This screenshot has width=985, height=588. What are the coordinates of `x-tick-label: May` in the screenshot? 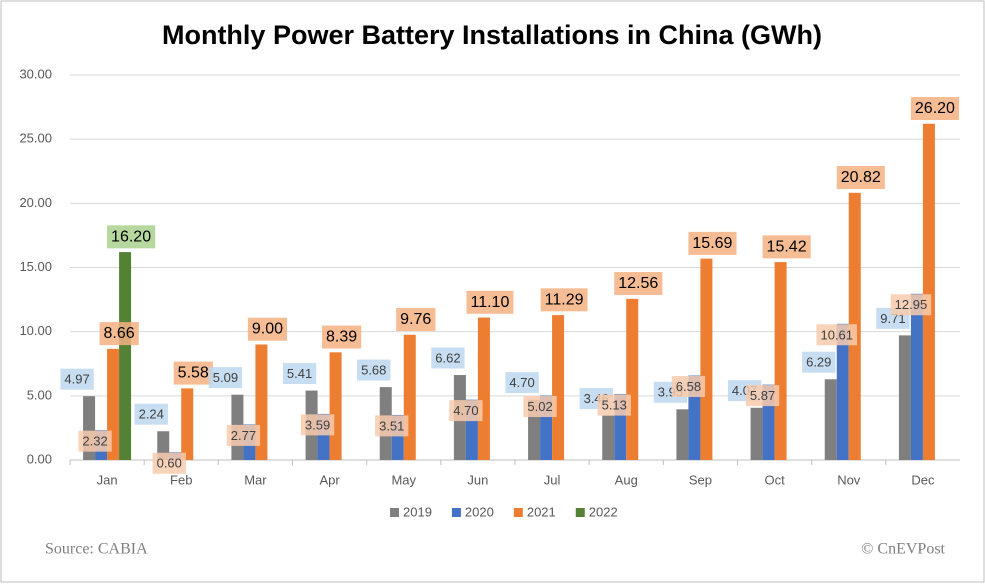 It's located at (403, 479).